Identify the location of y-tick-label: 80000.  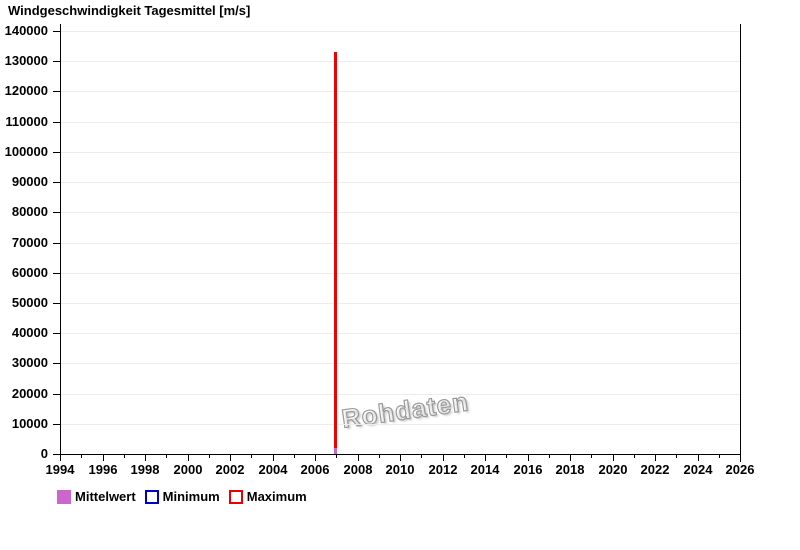
(29, 212).